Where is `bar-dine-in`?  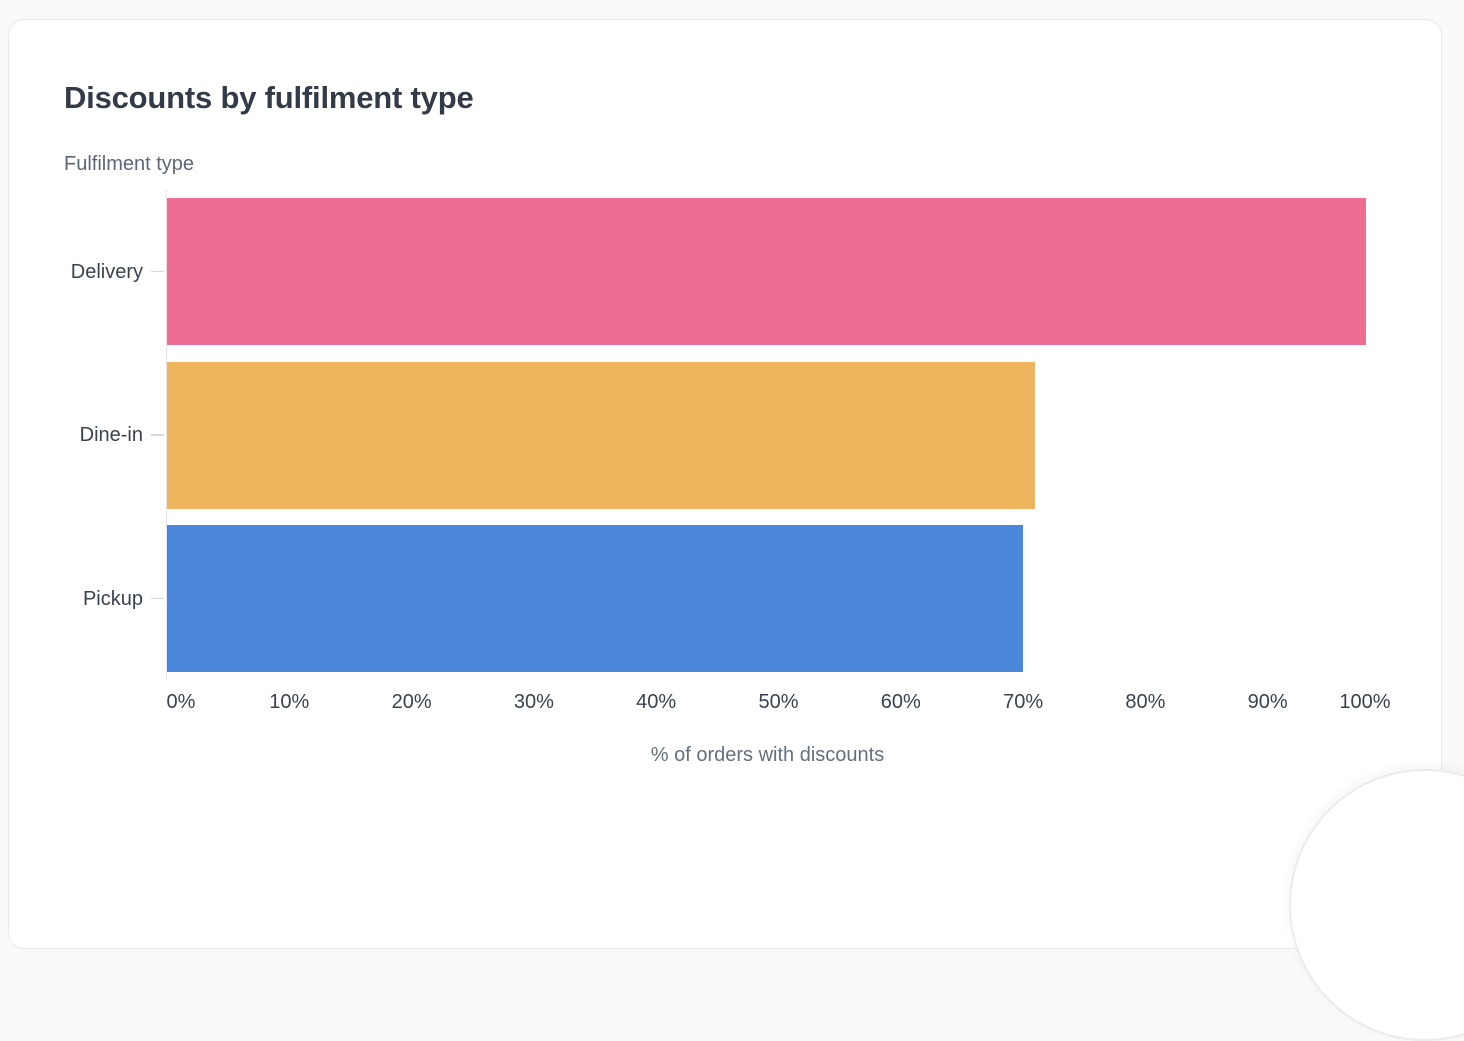
bar-dine-in is located at coordinates (601, 435).